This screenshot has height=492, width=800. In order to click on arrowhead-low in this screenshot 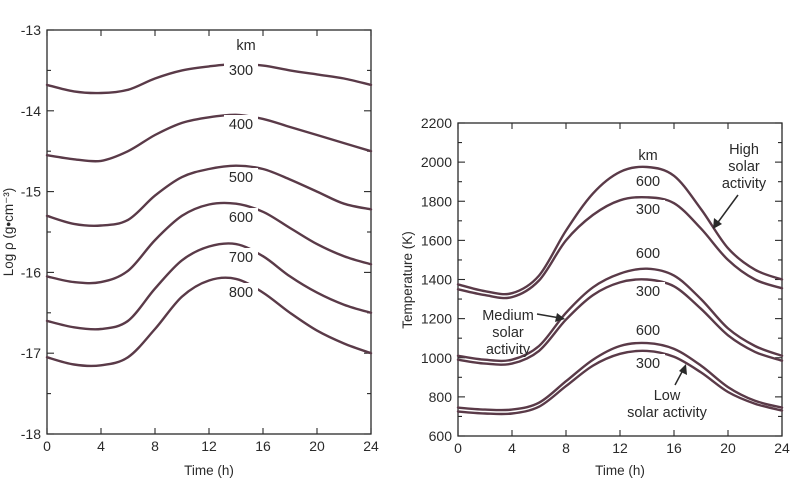, I will do `click(683, 369)`.